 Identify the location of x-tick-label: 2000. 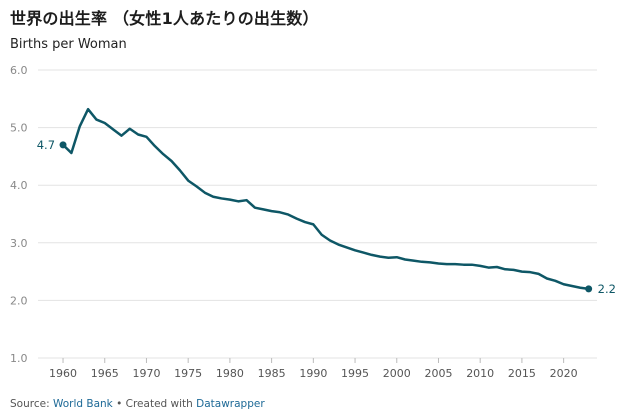
(397, 373).